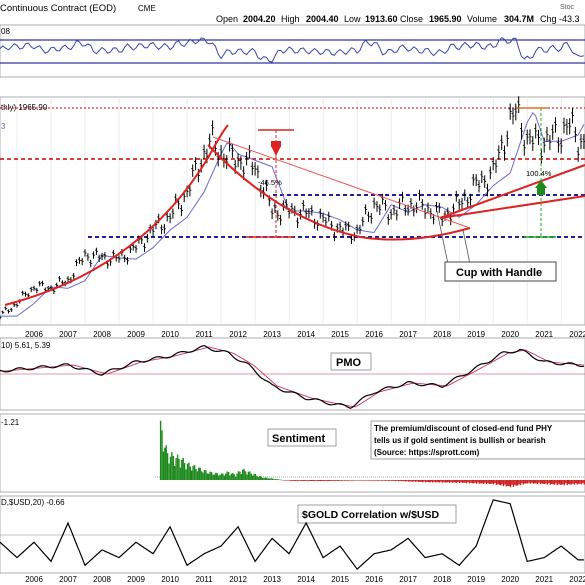 The height and width of the screenshot is (585, 585). I want to click on cup-arc, so click(339, 192).